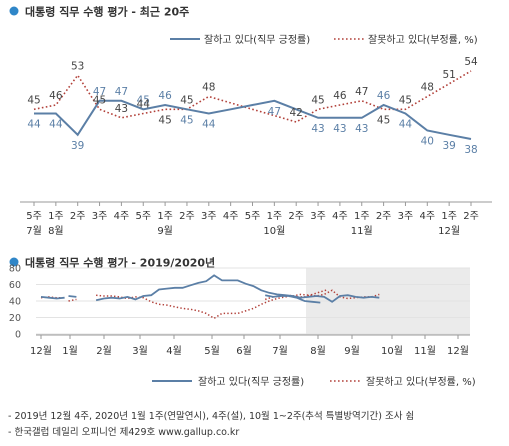 Image resolution: width=509 pixels, height=446 pixels. I want to click on disapprove-data-label: 43, so click(121, 109).